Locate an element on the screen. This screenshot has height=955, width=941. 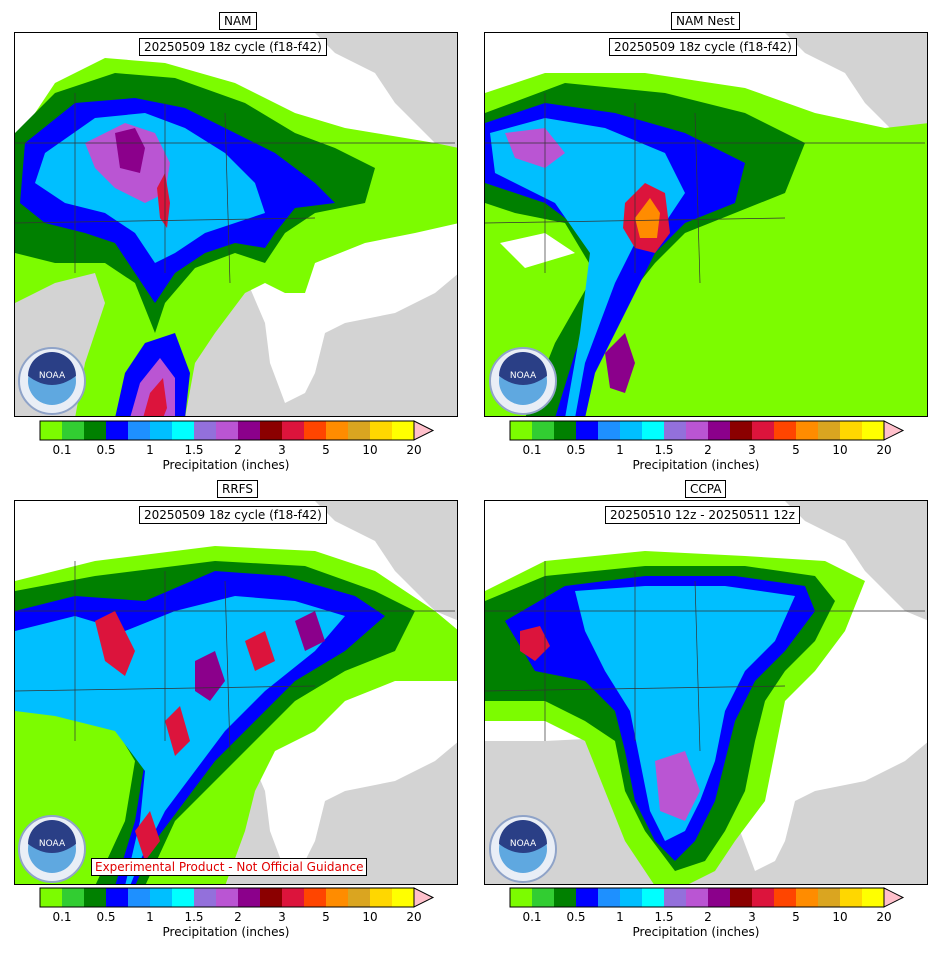
panel-subtitle: 20250510 12z - 20250511 12z is located at coordinates (702, 515).